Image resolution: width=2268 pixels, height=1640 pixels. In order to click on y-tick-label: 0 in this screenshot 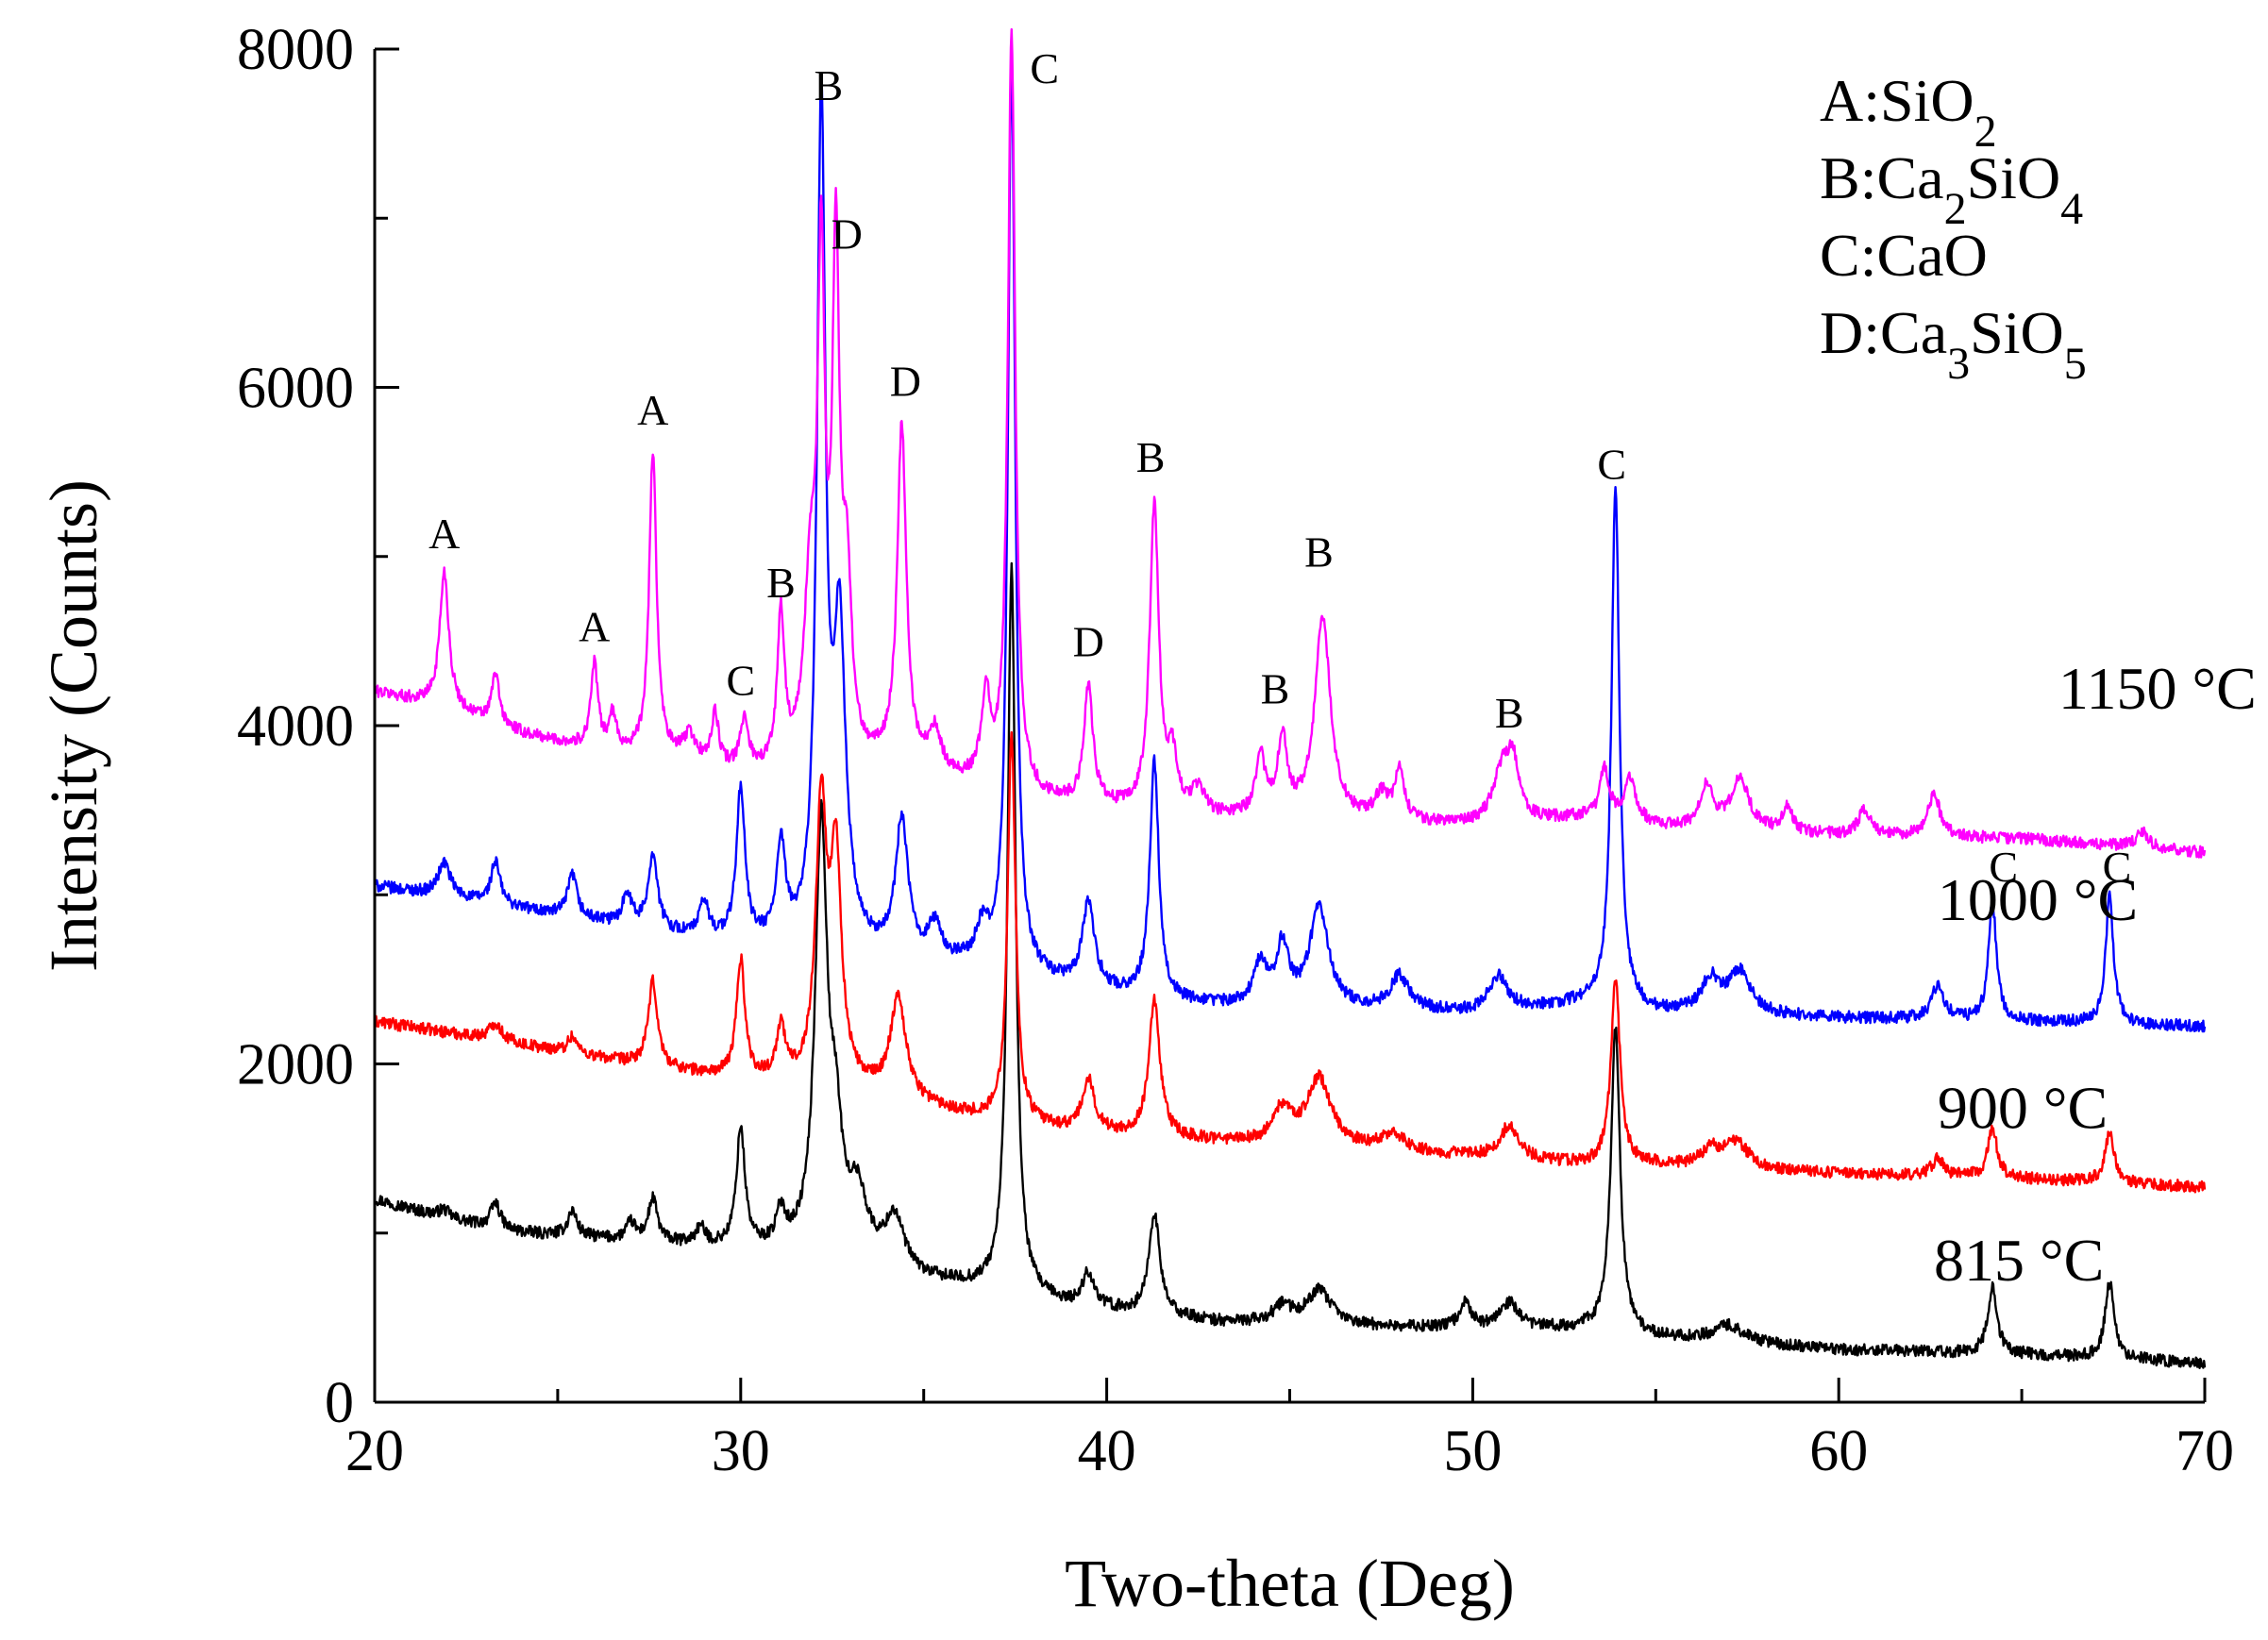, I will do `click(339, 1403)`.